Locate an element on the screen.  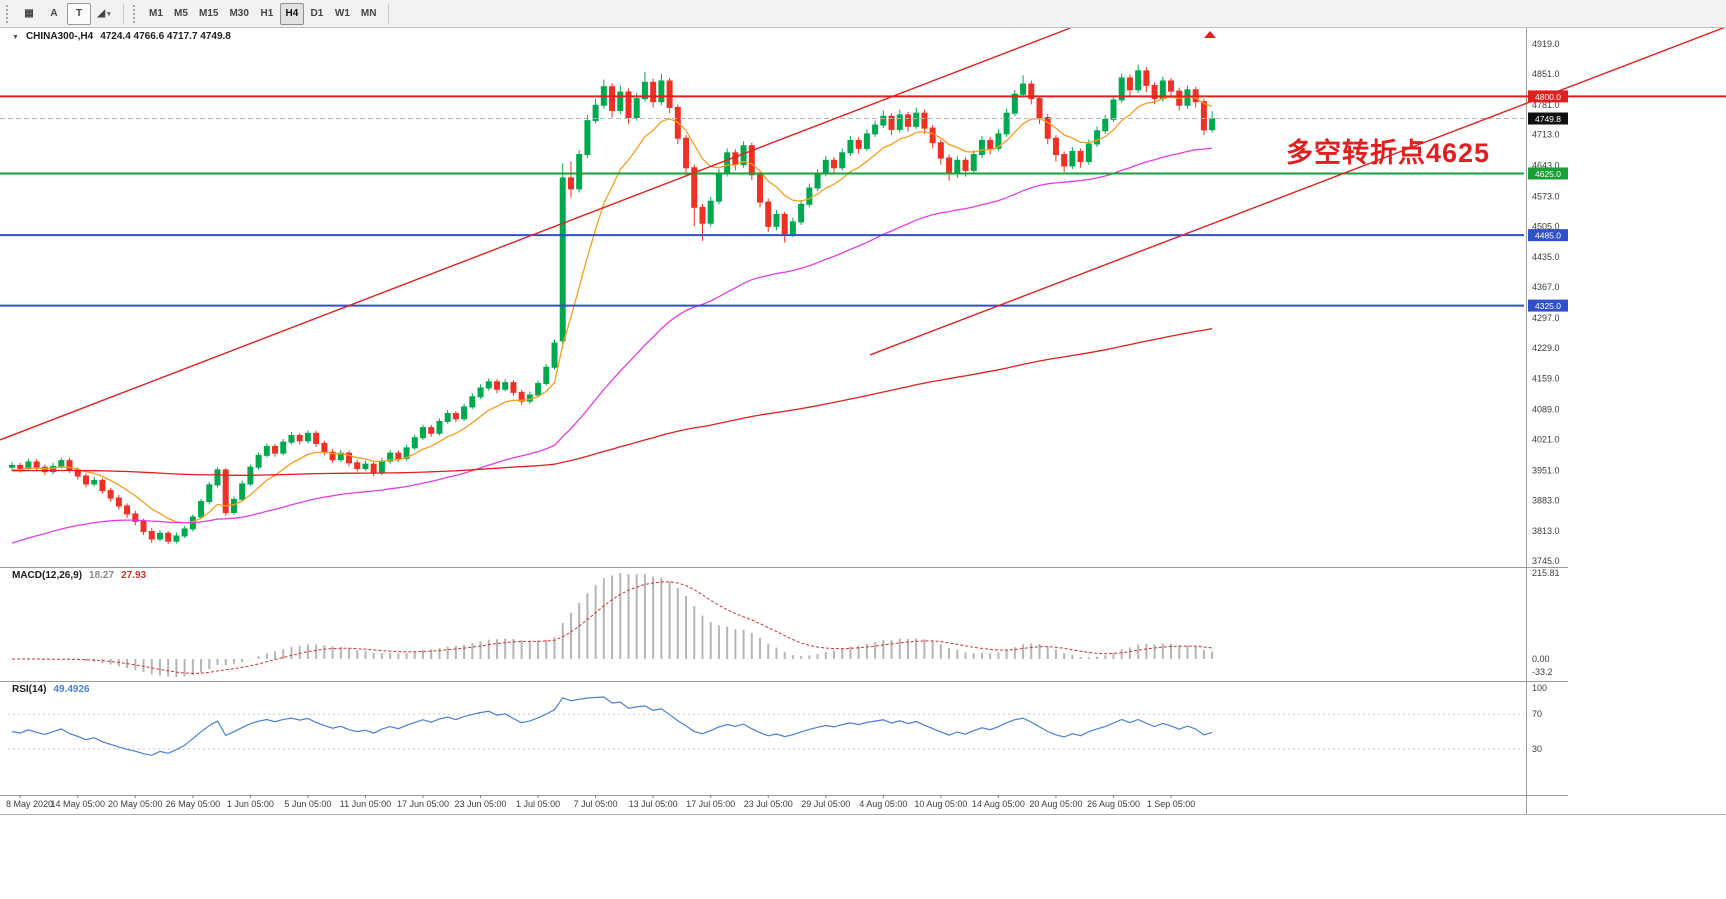
text-label-a-icon: A is located at coordinates (54, 13).